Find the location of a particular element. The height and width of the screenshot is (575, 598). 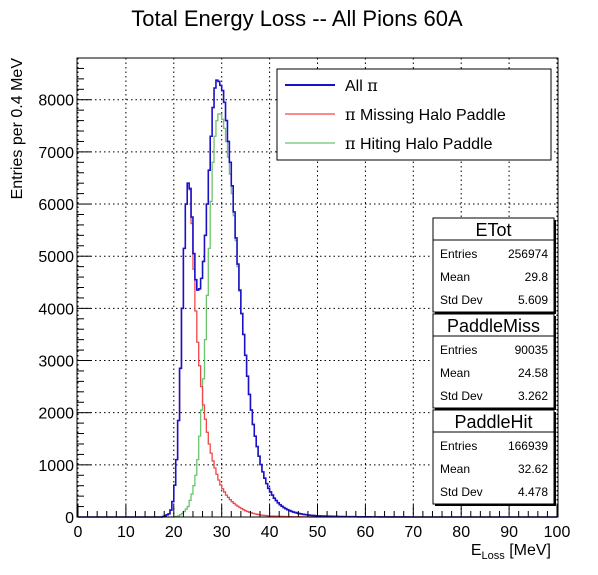

x-tick-label: 0 is located at coordinates (78, 532).